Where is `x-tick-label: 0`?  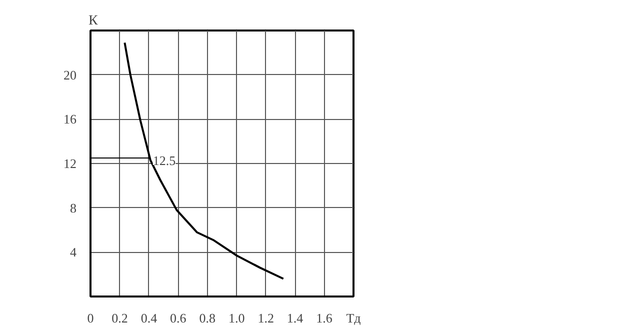 x-tick-label: 0 is located at coordinates (90, 318).